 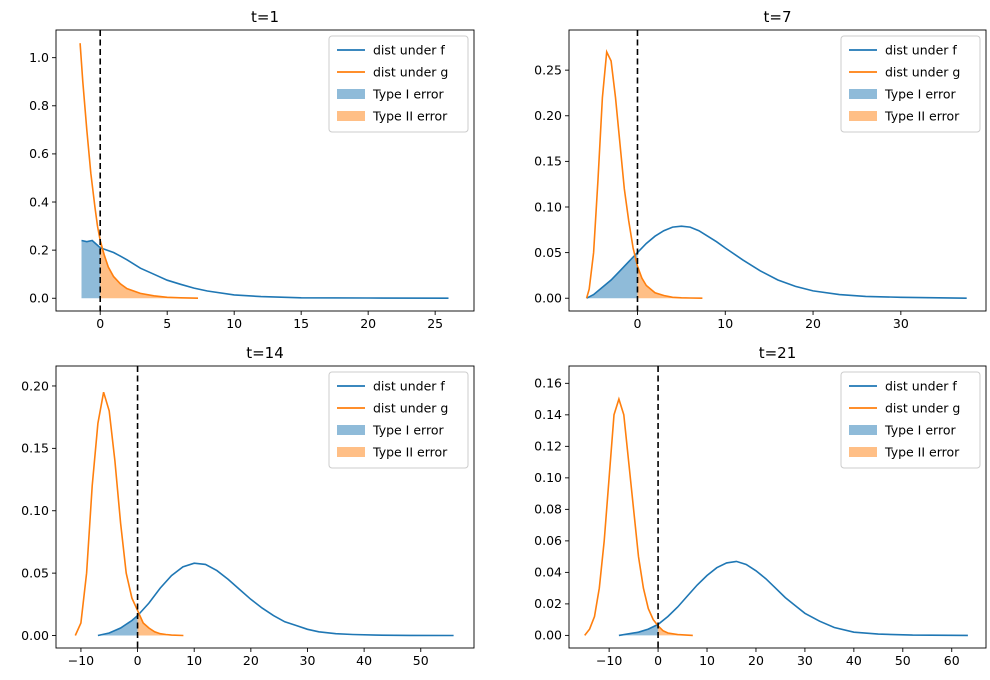 What do you see at coordinates (548, 69) in the screenshot?
I see `y-tick-label: 0.25` at bounding box center [548, 69].